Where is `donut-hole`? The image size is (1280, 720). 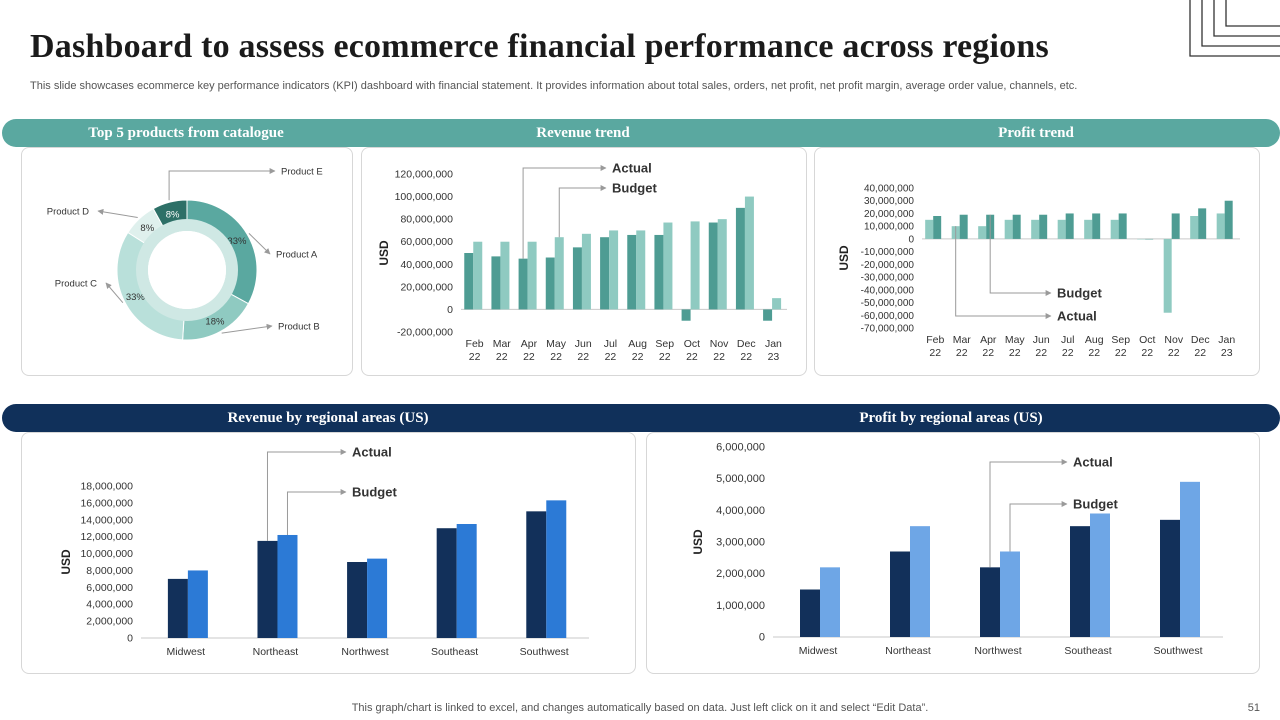 donut-hole is located at coordinates (187, 270).